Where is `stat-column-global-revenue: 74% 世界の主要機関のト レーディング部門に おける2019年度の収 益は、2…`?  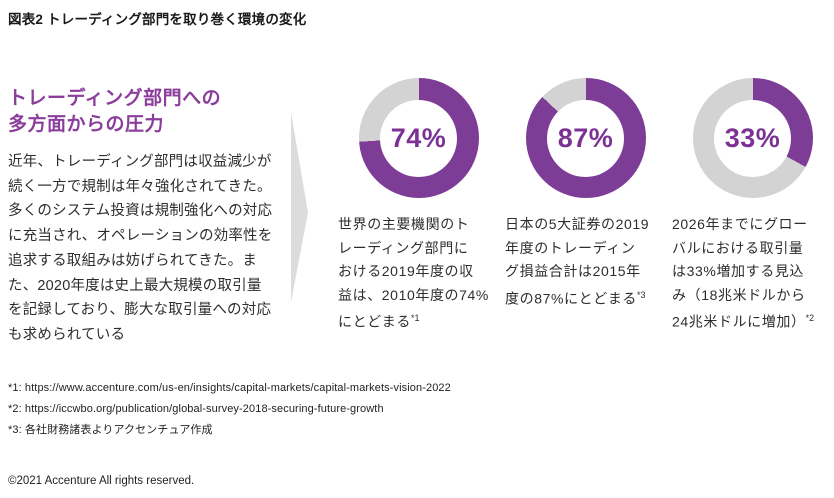
stat-column-global-revenue: 74% 世界の主要機関のト レーディング部門に おける2019年度の収 益は、2… is located at coordinates (418, 206).